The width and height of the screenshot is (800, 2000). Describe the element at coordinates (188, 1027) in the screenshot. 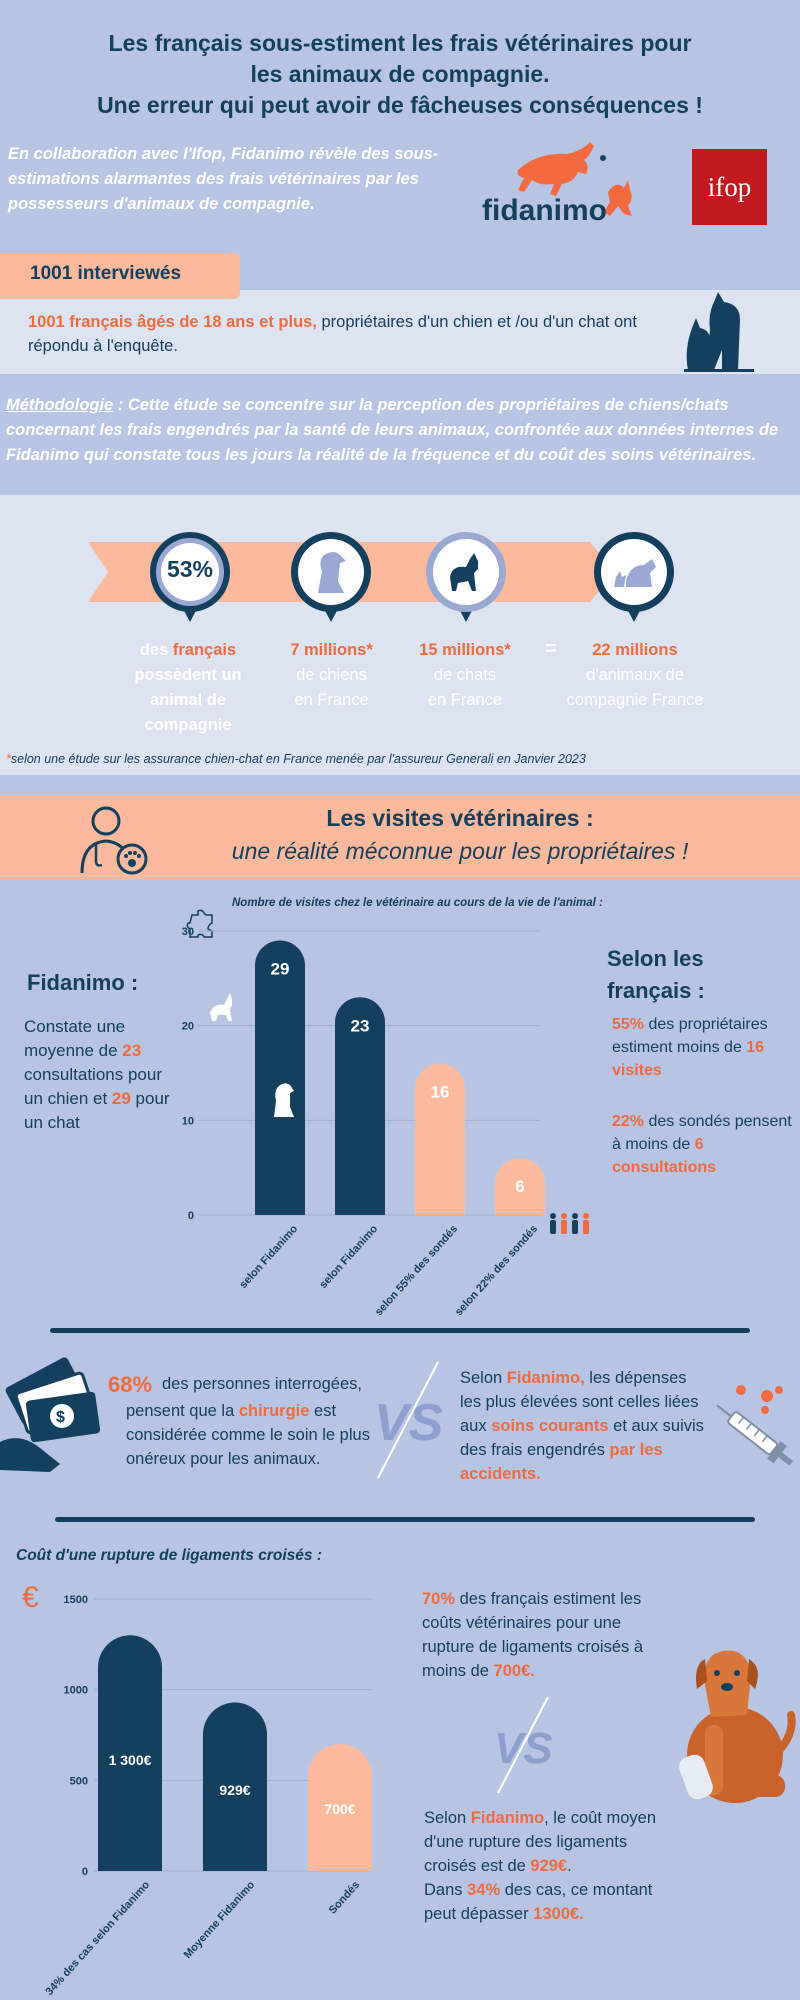

I see `y-tick-label: 20` at that location.